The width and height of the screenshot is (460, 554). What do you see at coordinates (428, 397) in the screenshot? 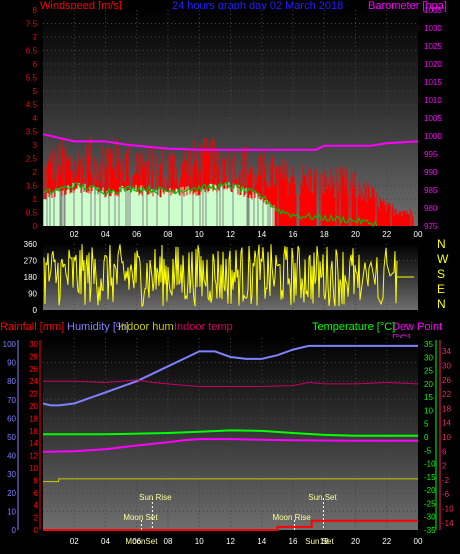
I see `temp-tick-label: 15` at bounding box center [428, 397].